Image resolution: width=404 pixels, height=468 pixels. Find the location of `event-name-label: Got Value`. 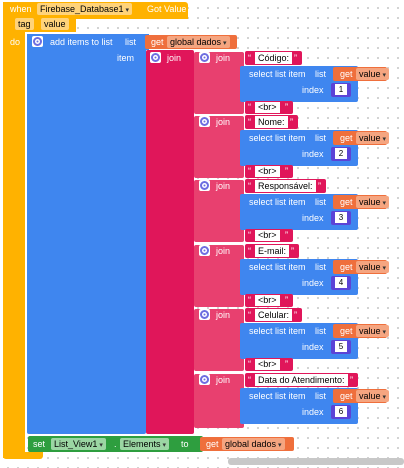

event-name-label: Got Value is located at coordinates (167, 9).